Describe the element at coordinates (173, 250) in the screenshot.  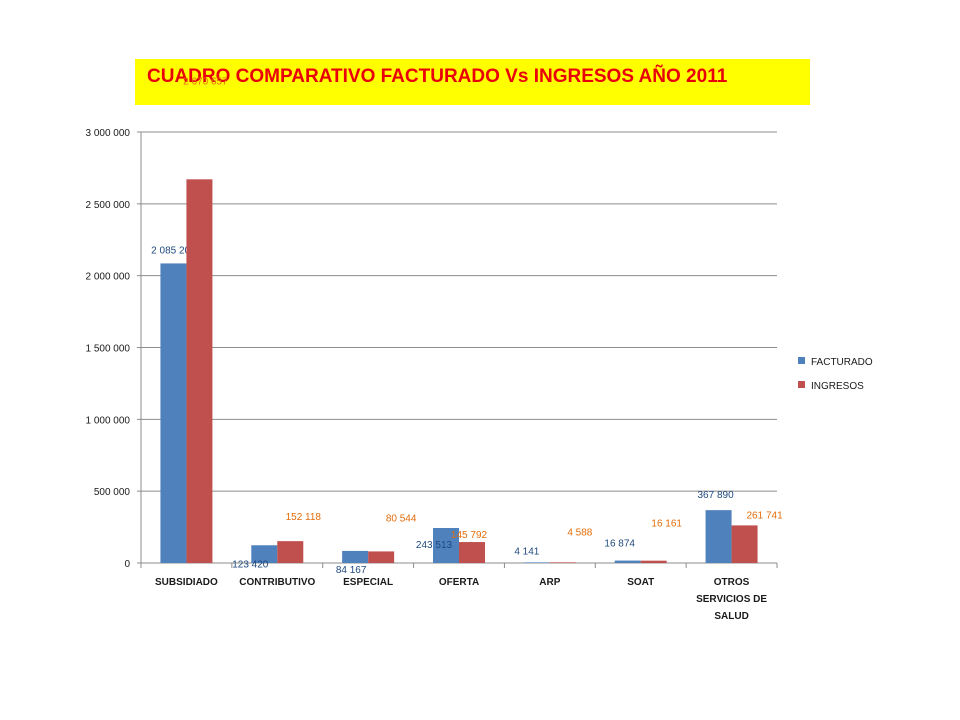
I see `data-label: 2 085 209` at that location.